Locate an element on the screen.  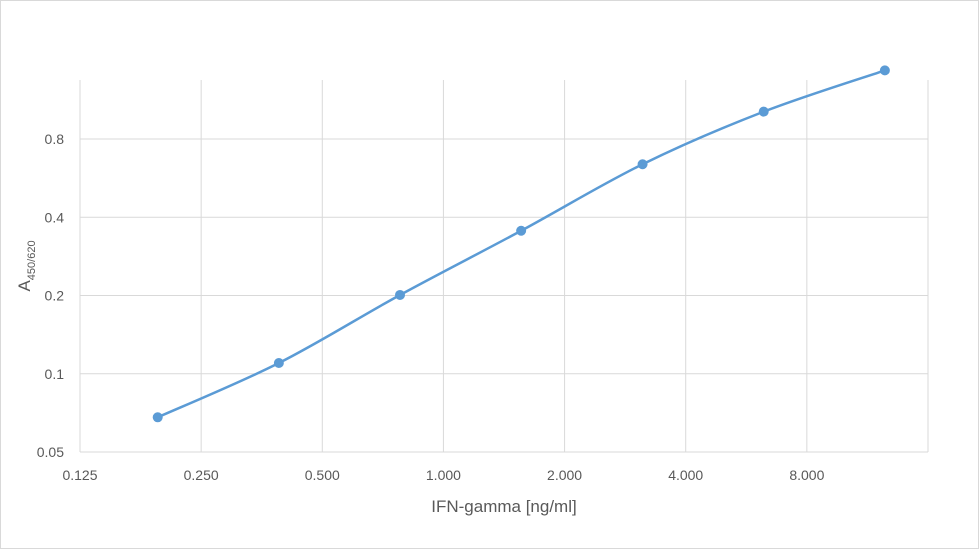
x-tick-label: 0.125 is located at coordinates (79, 475).